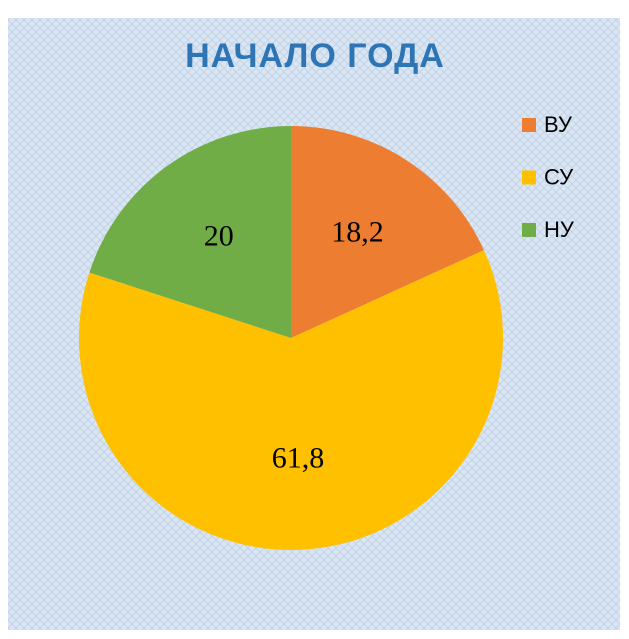  Describe the element at coordinates (559, 229) in the screenshot. I see `legend-label: НУ` at that location.